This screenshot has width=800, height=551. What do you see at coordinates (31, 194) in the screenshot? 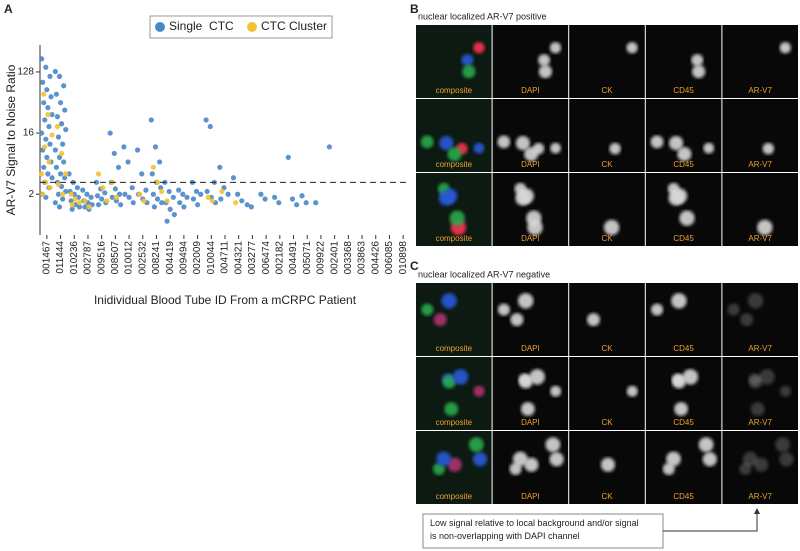
I see `y-tick-label: 2` at bounding box center [31, 194].